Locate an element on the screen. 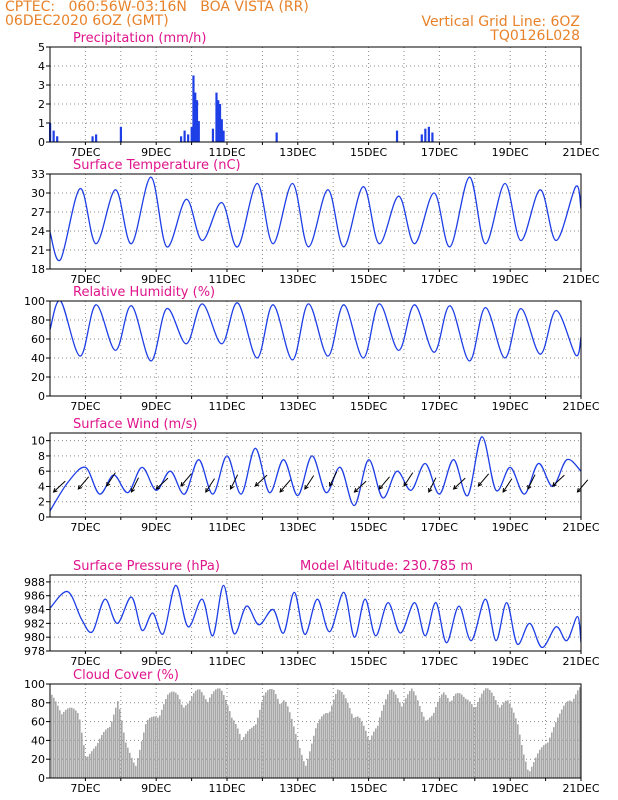  y-tick-label: 1 is located at coordinates (41, 123).